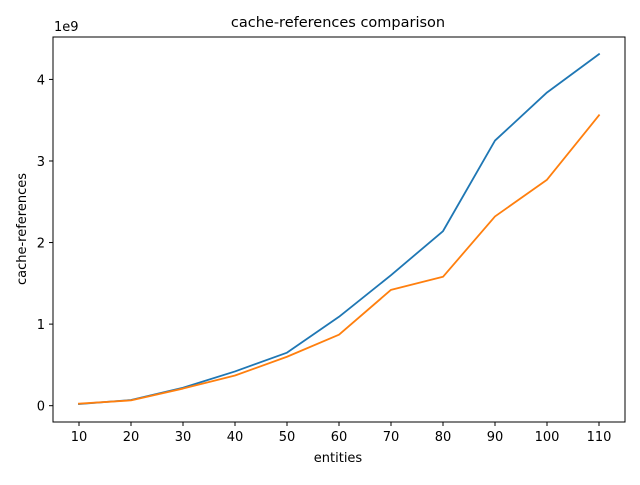 The height and width of the screenshot is (485, 640). I want to click on x-tick-label: 100, so click(547, 437).